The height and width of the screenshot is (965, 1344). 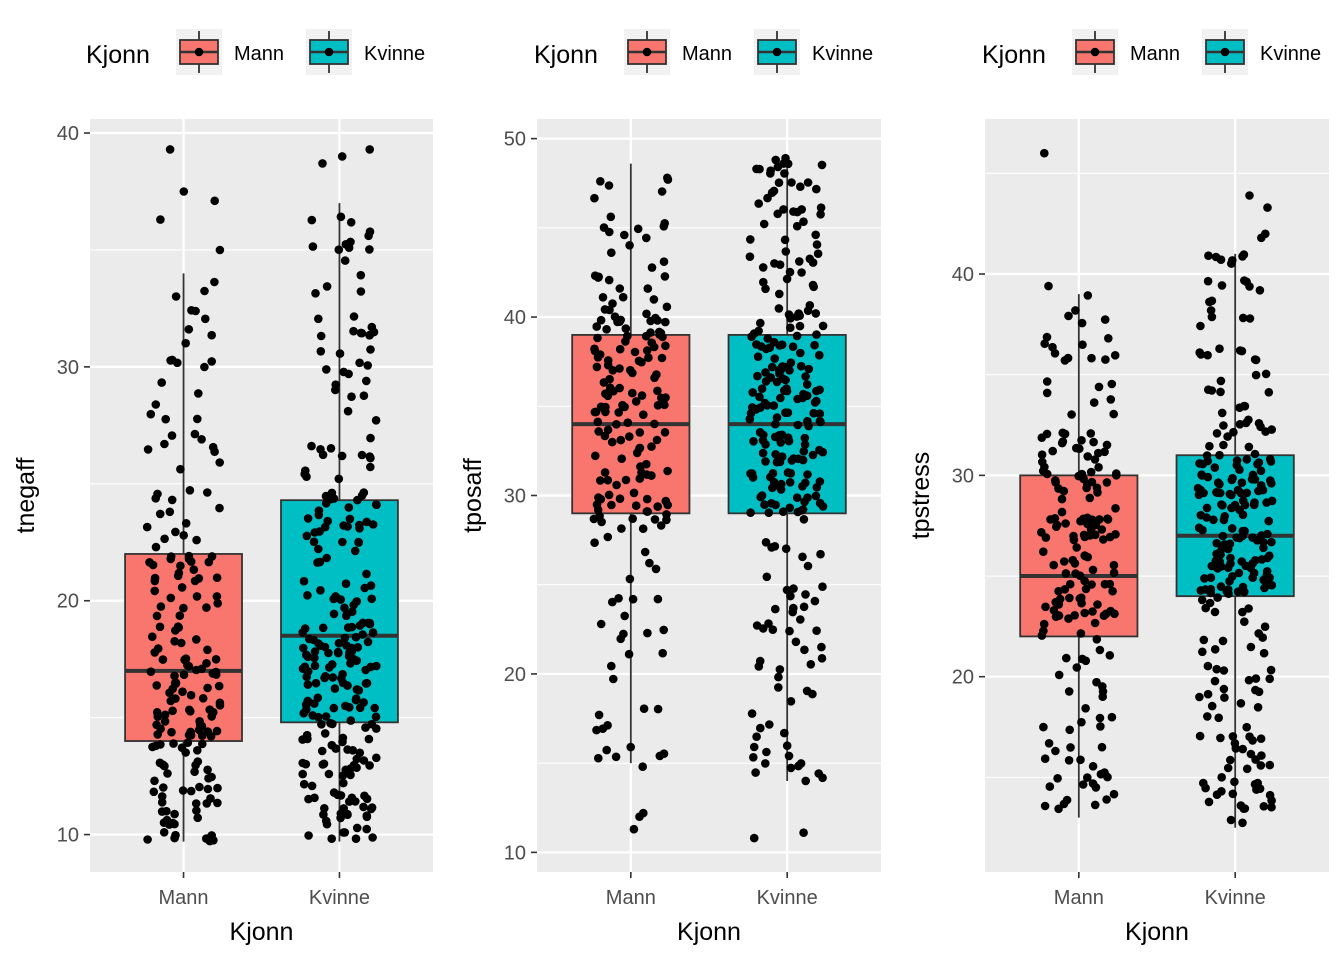 I want to click on legend-label: Mann, so click(x=259, y=54).